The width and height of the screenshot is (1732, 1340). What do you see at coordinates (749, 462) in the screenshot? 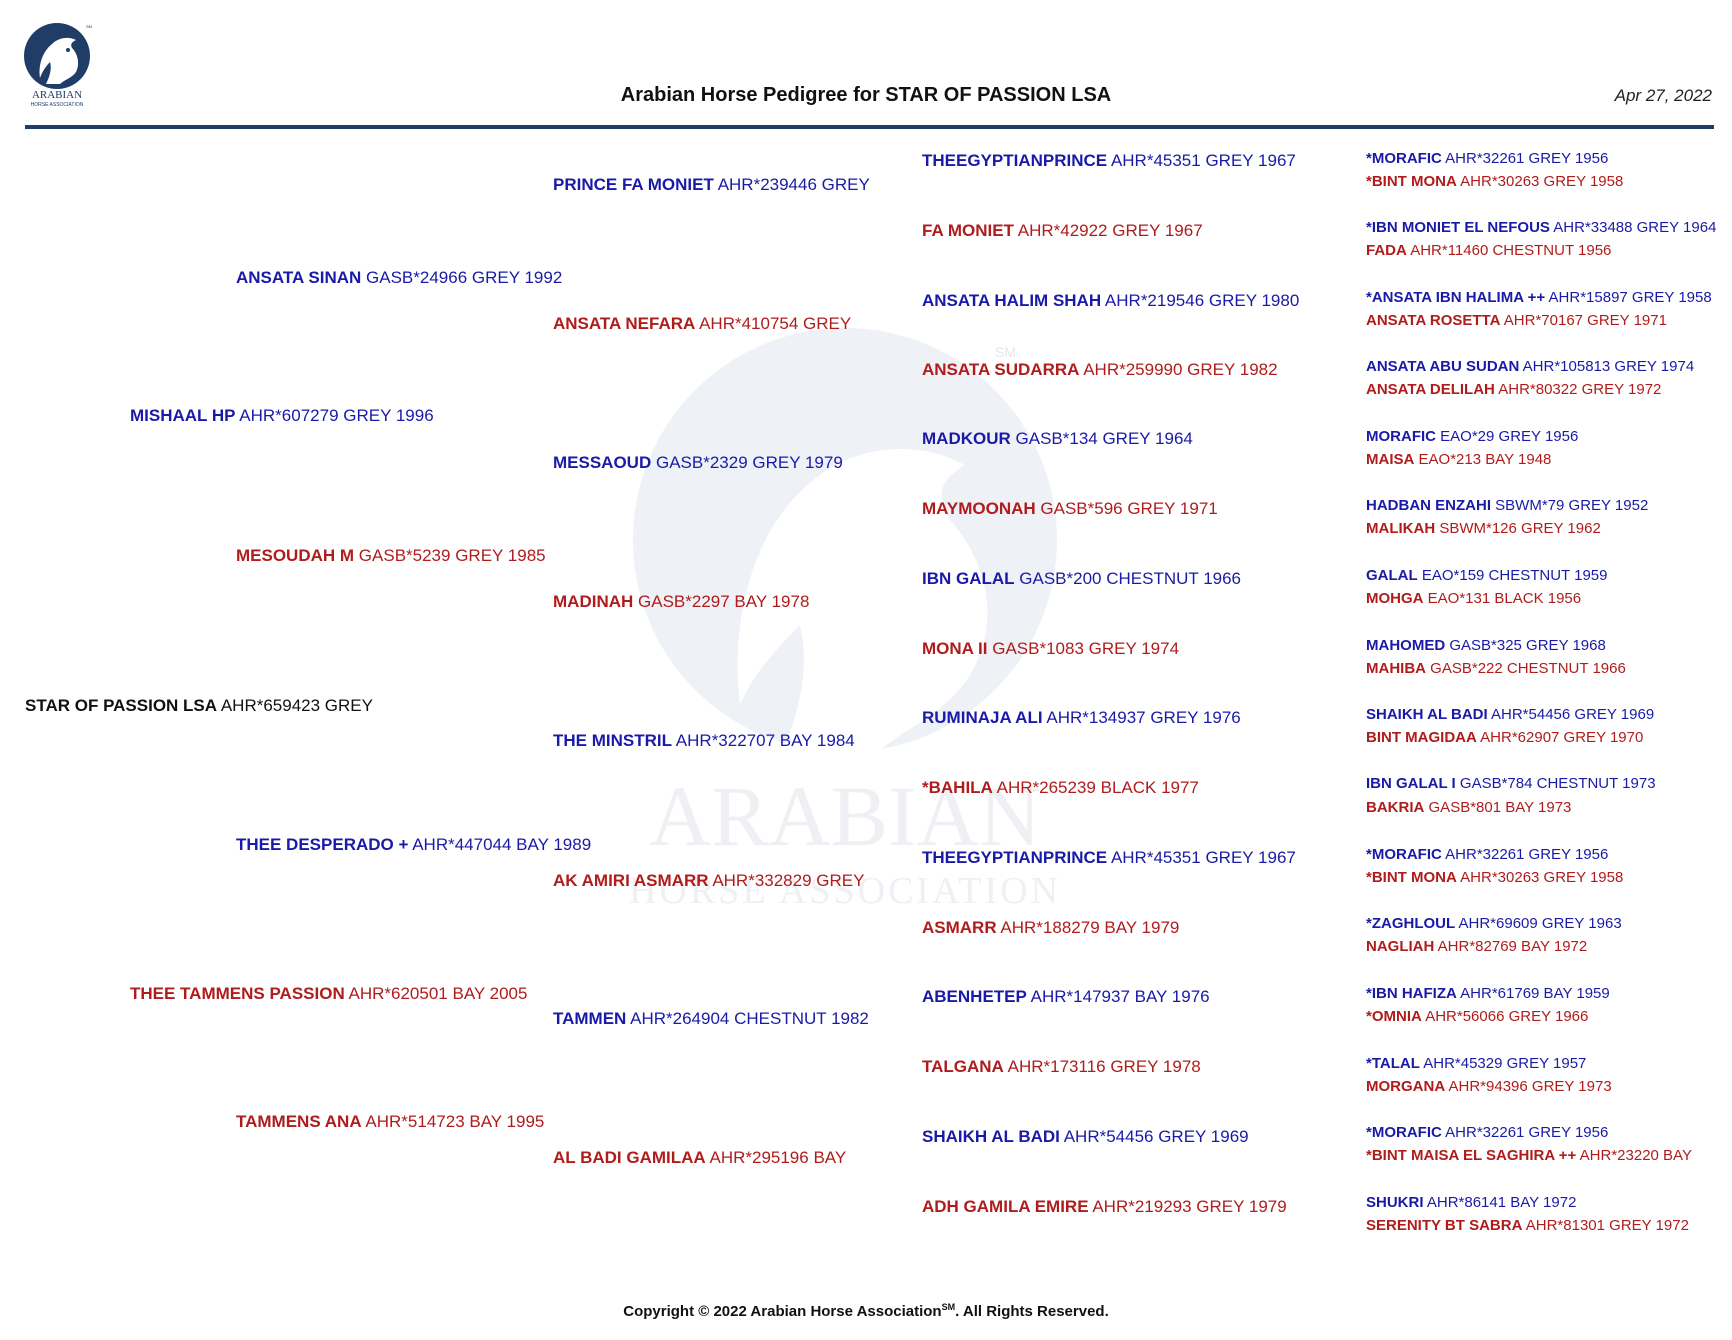
I see `horse-info: GASB*2329 GREY 1979` at bounding box center [749, 462].